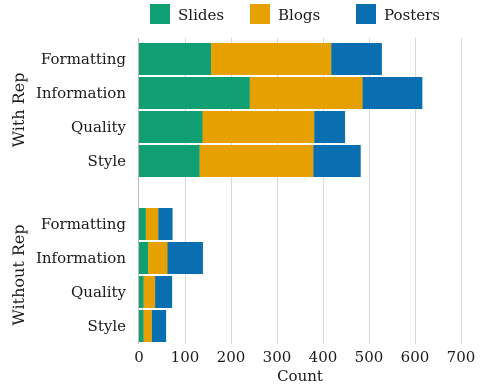  What do you see at coordinates (164, 292) in the screenshot?
I see `bar-without-rep-quality-posters` at bounding box center [164, 292].